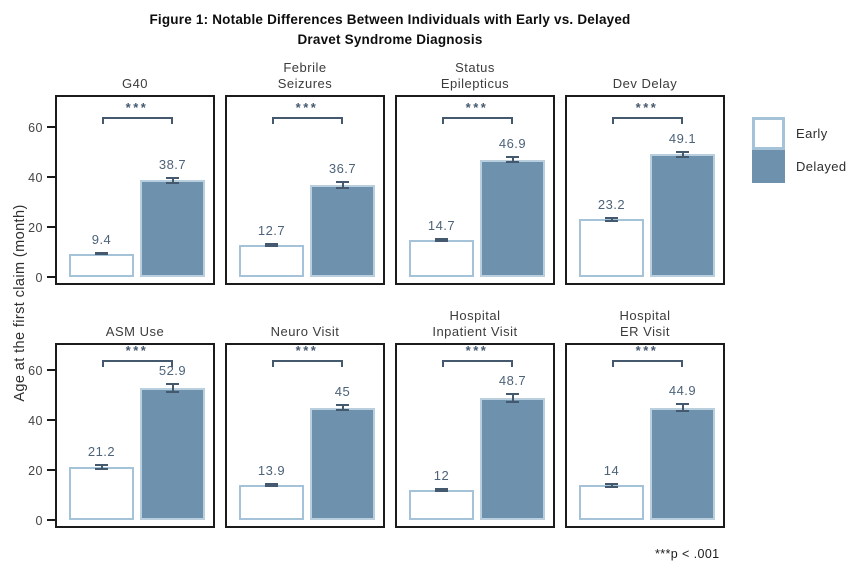  What do you see at coordinates (271, 471) in the screenshot?
I see `early-value-label: 13.9` at bounding box center [271, 471].